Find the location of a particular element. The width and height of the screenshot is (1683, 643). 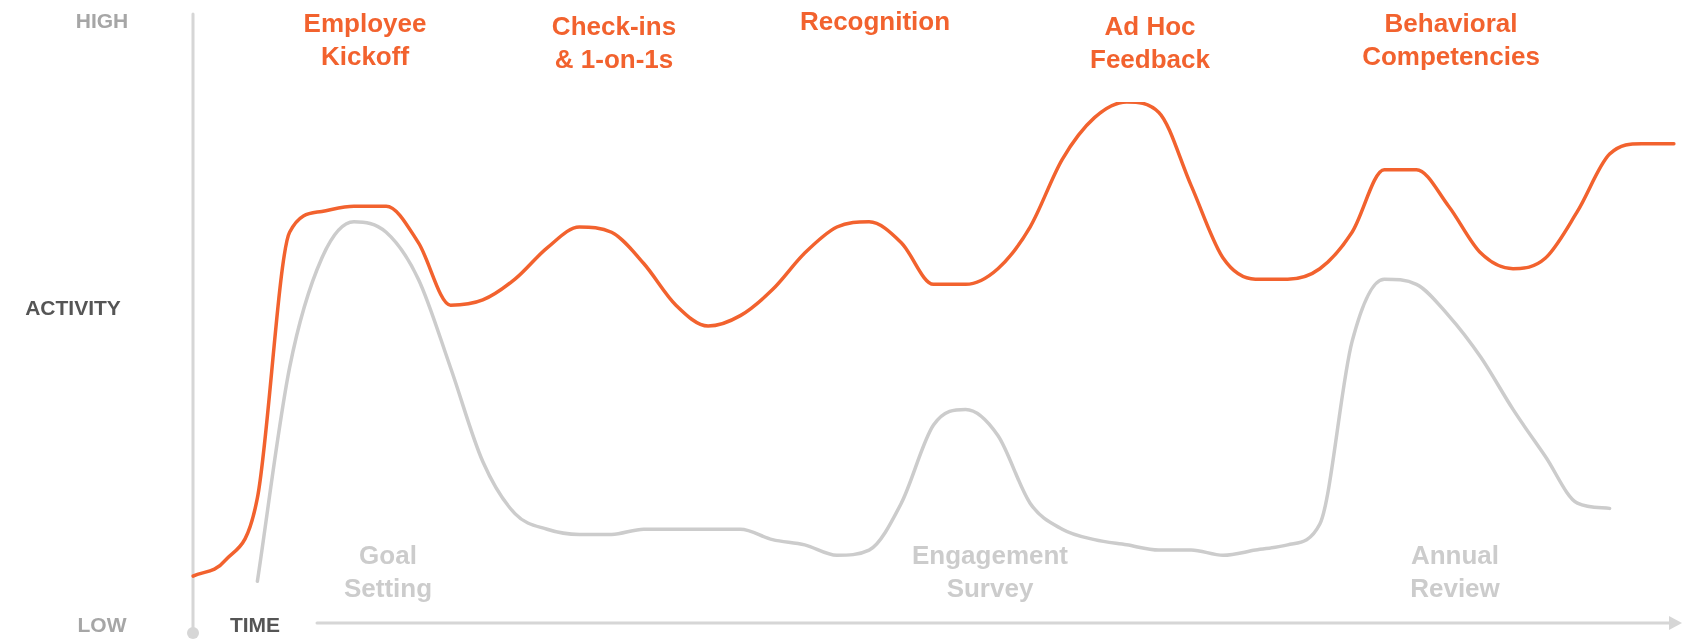

text: Ad Hoc Feedback is located at coordinates (1150, 42).